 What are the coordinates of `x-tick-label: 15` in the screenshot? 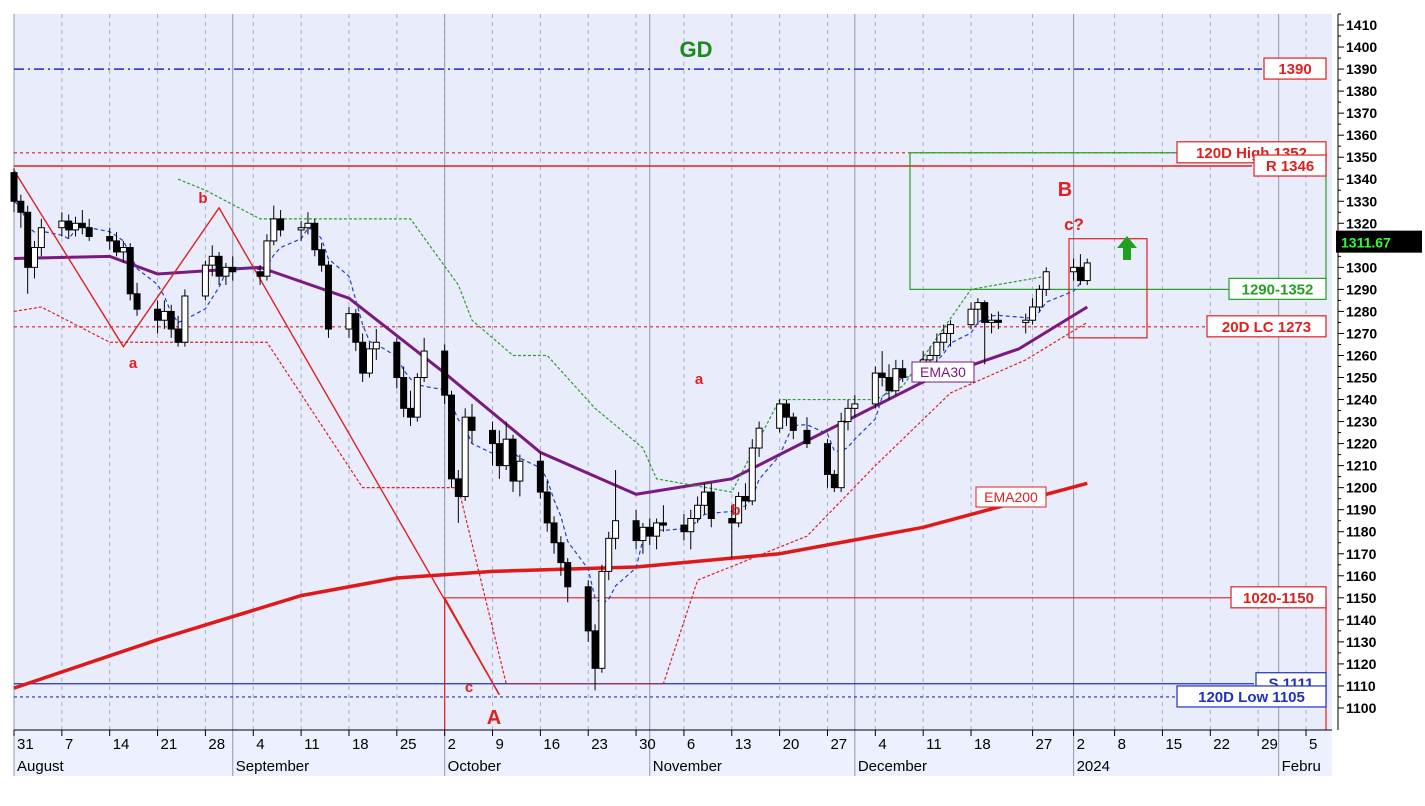 It's located at (1173, 744).